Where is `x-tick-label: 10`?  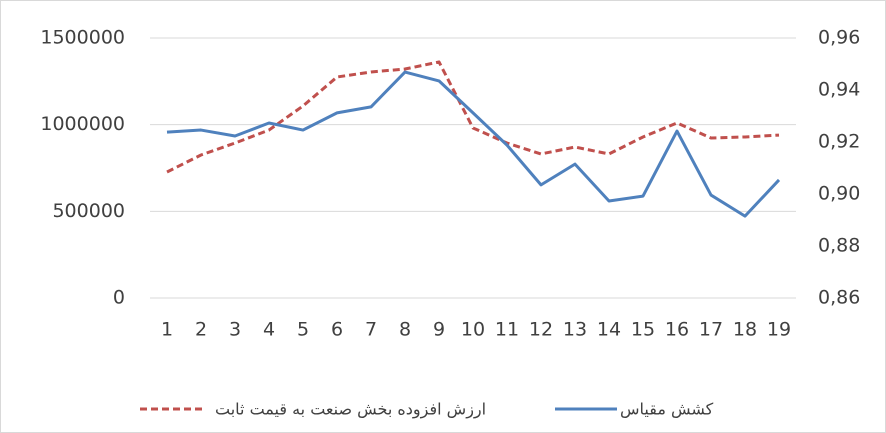 x-tick-label: 10 is located at coordinates (473, 330).